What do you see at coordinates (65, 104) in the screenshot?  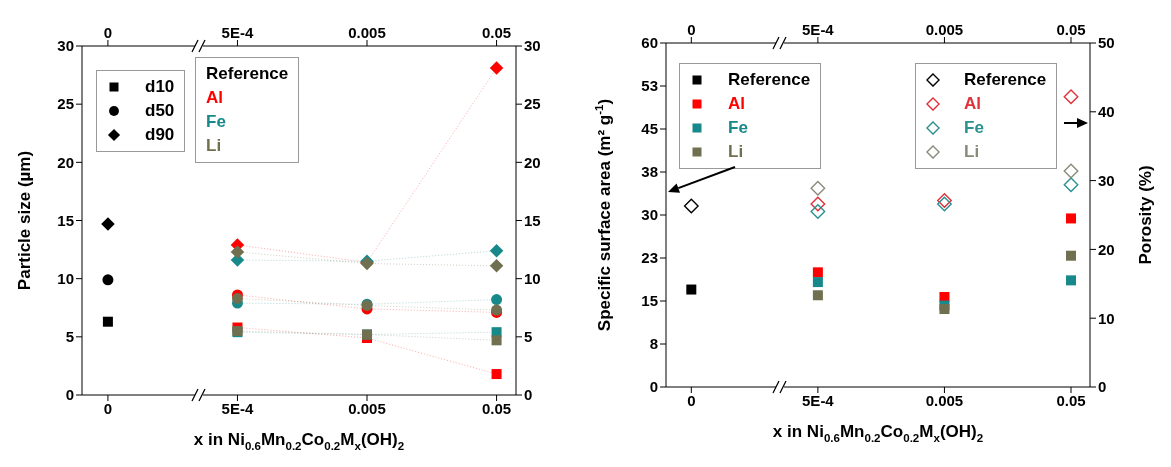 I see `y-tick-label: 25` at bounding box center [65, 104].